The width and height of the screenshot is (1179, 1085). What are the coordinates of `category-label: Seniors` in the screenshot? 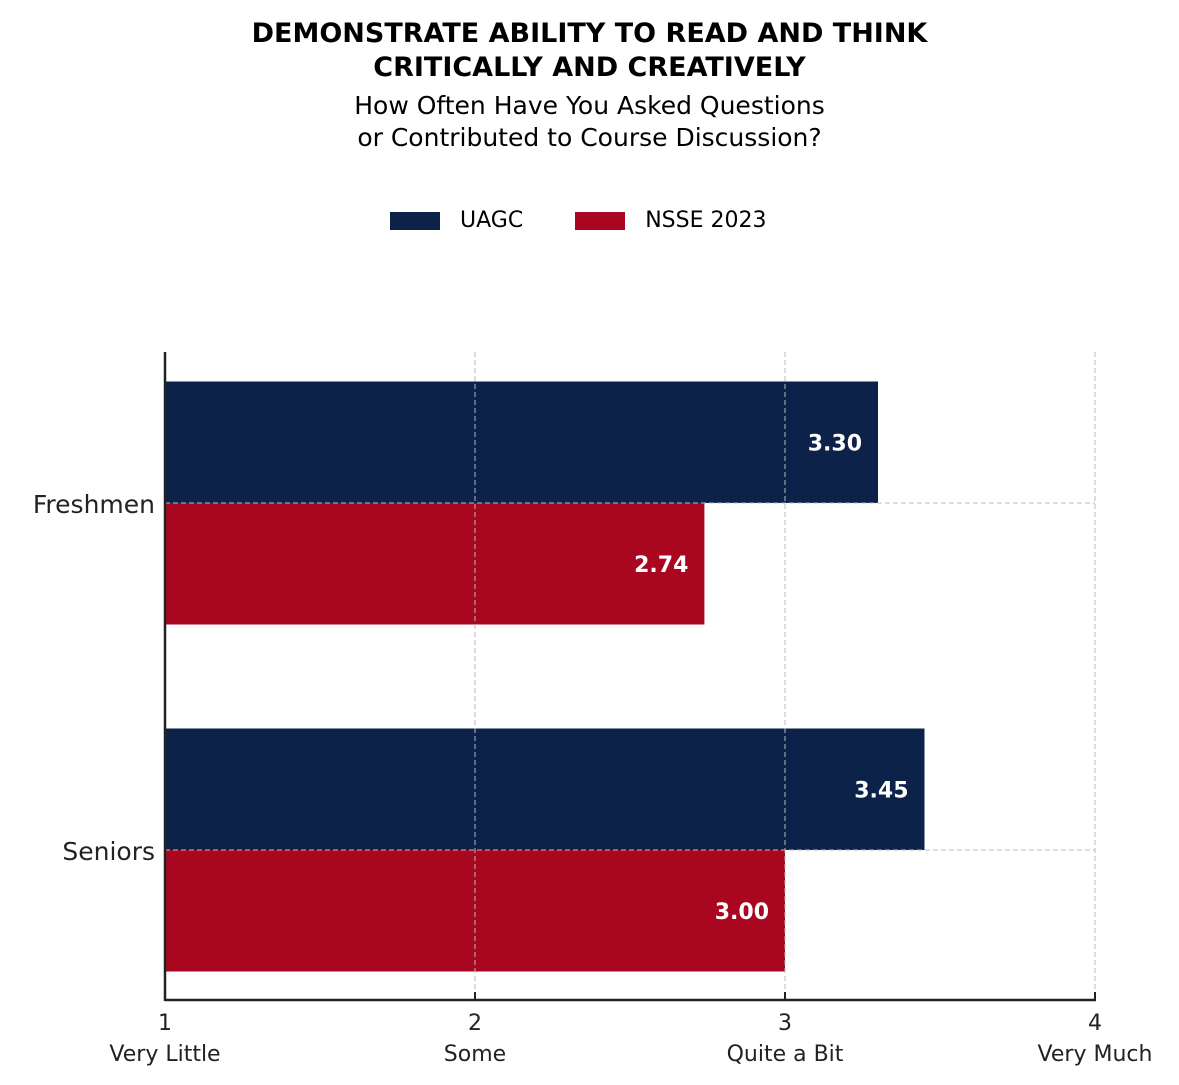 It's located at (108, 851).